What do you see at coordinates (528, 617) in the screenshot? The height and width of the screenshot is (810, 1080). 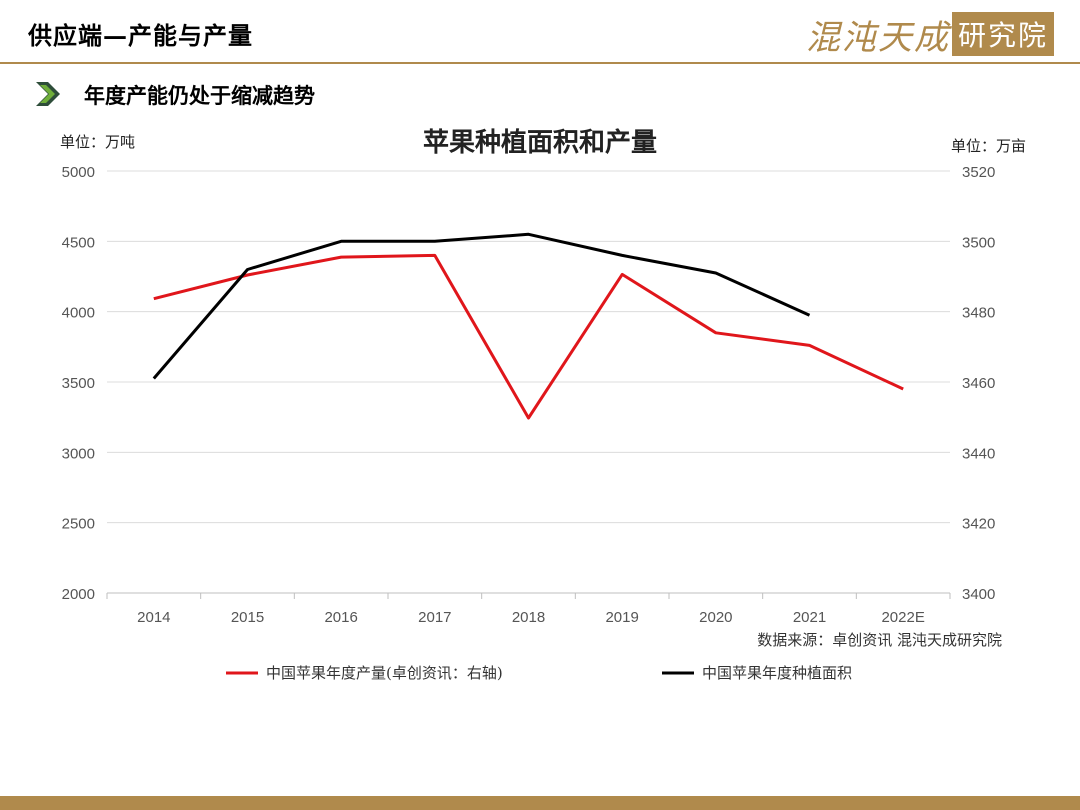 I see `x-tick-label: 2018` at bounding box center [528, 617].